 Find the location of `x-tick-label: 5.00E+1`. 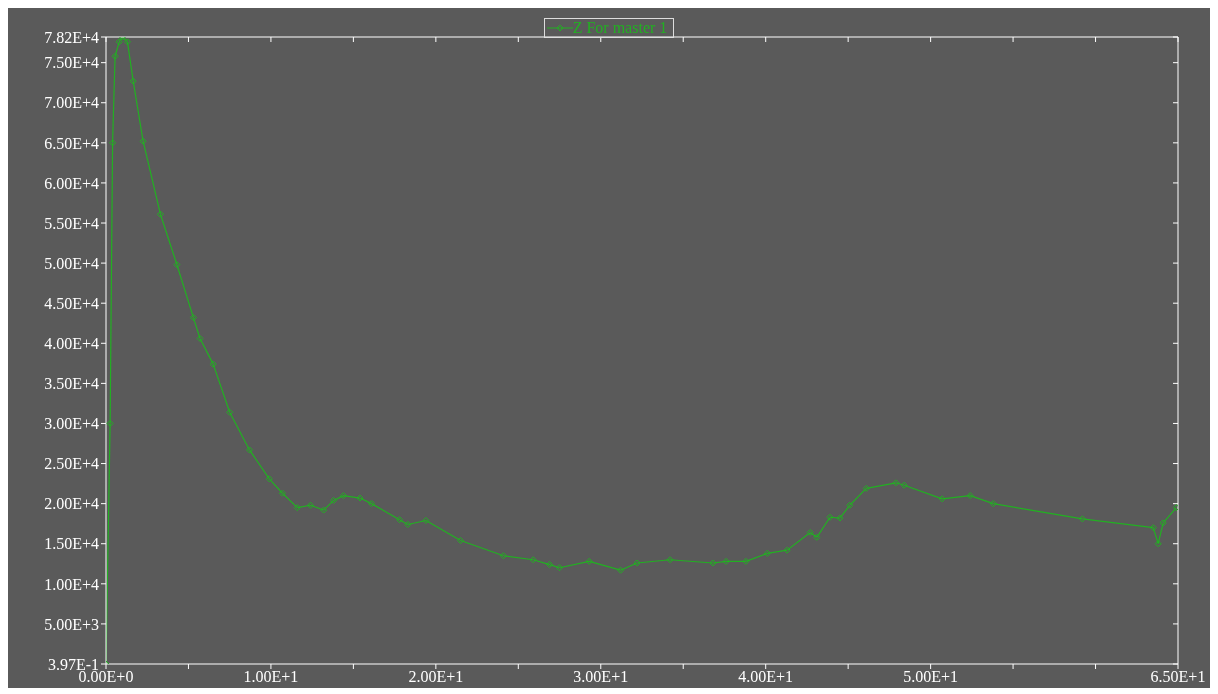

x-tick-label: 5.00E+1 is located at coordinates (931, 677).